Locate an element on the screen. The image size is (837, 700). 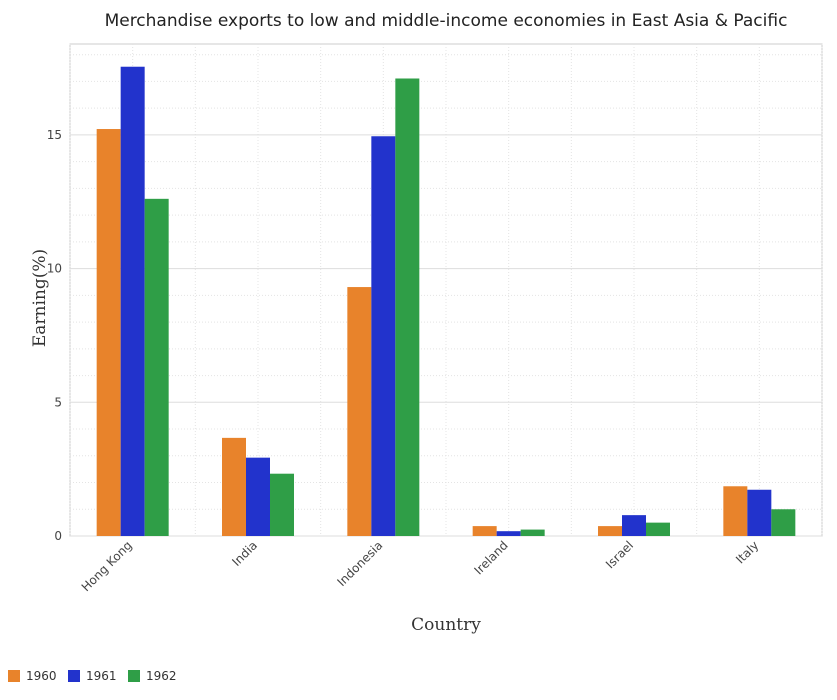
legend-label: 1962 is located at coordinates (161, 676).